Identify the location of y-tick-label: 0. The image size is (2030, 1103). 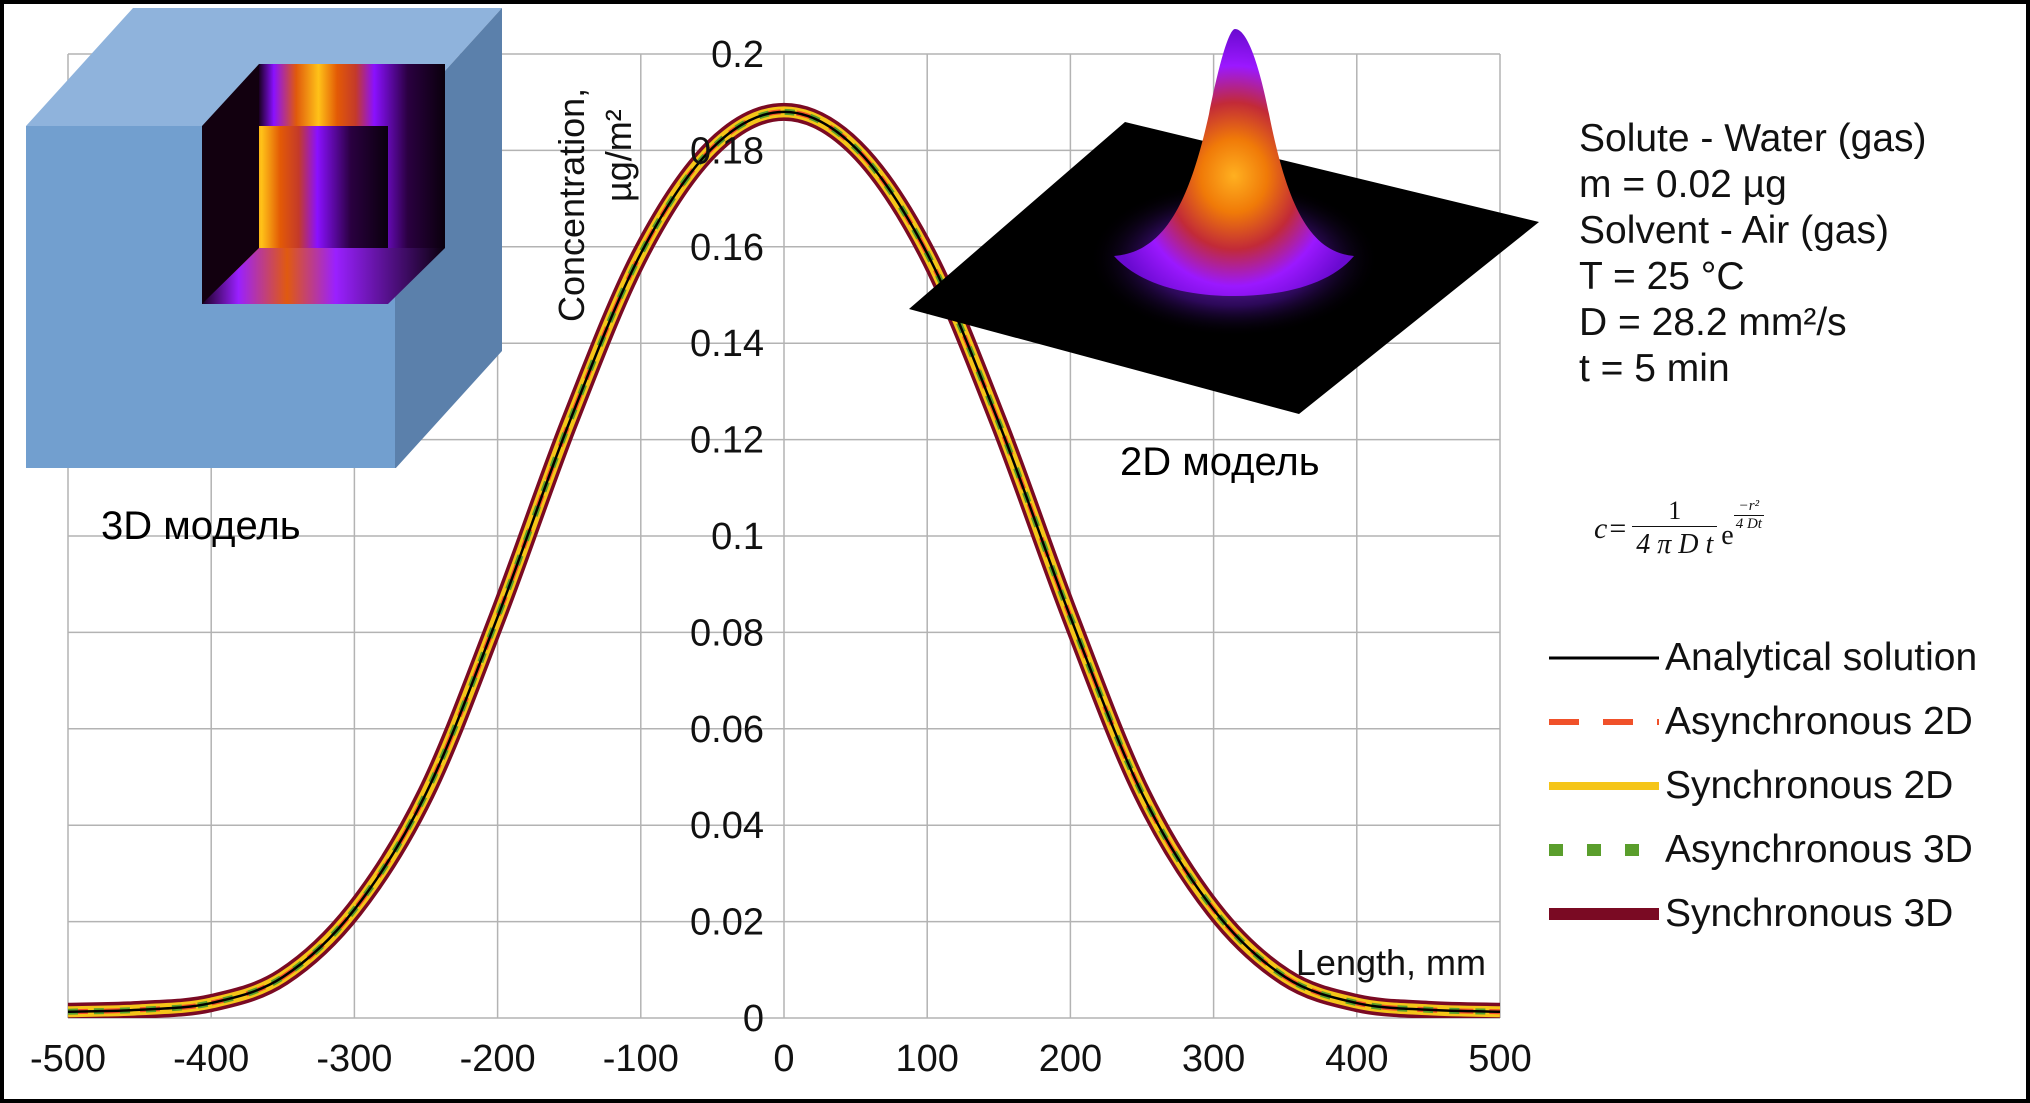
(753, 1019).